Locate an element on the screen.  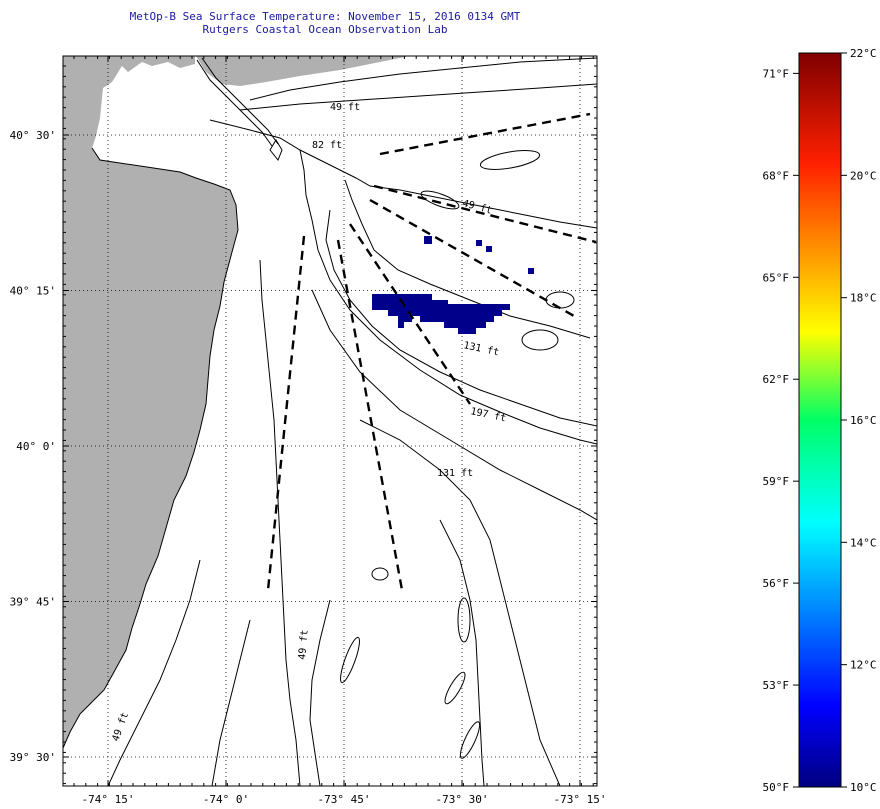
colorbar-fahrenheit-label: 62°F is located at coordinates (776, 379).